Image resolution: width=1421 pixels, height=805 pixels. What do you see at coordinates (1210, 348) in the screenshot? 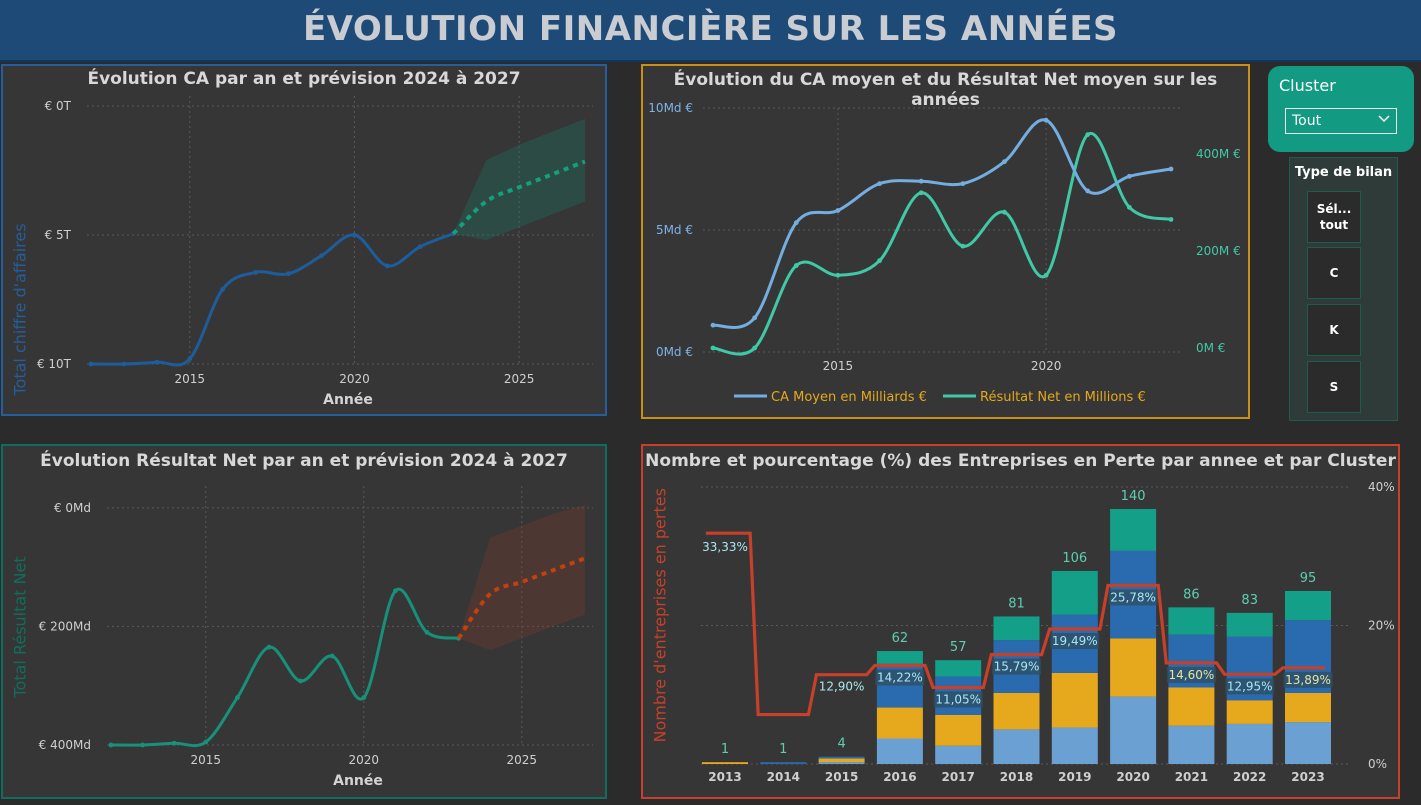
I see `y-right-tick-label: 0M €` at bounding box center [1210, 348].